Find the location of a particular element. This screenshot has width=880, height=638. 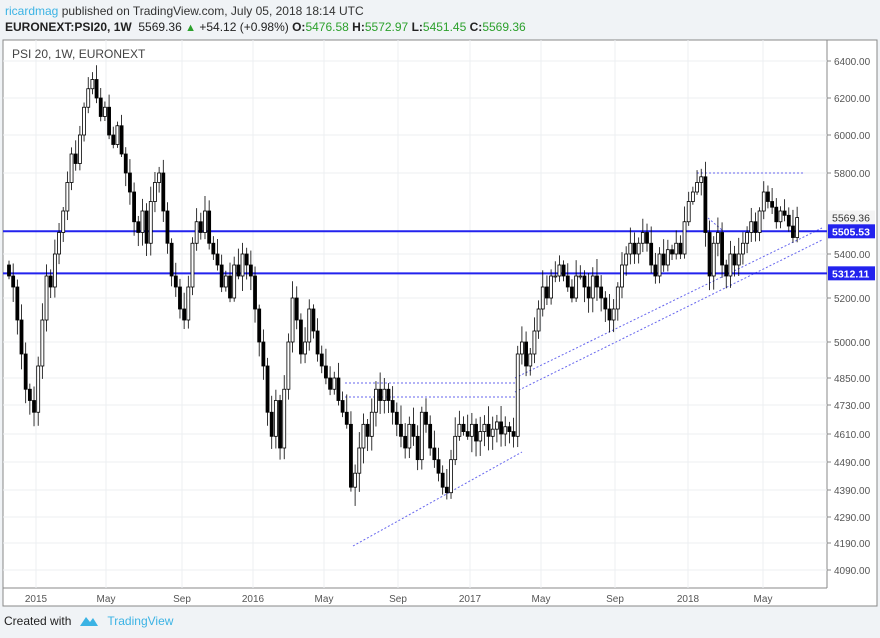

y-tick-label: 5200.00 is located at coordinates (852, 299).